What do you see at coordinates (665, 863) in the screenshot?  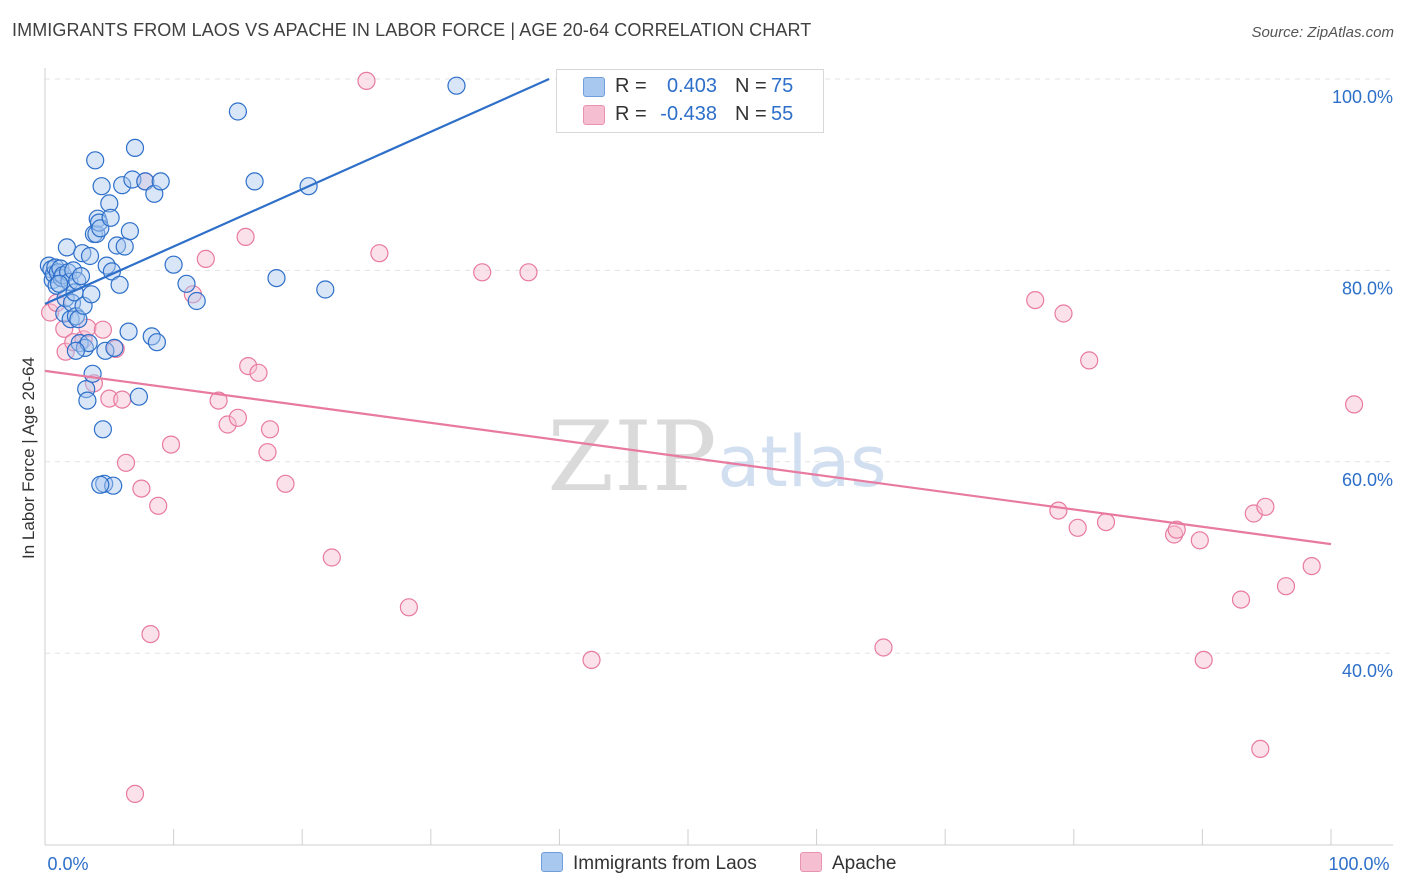 I see `legend-label-laos: Immigrants from Laos` at bounding box center [665, 863].